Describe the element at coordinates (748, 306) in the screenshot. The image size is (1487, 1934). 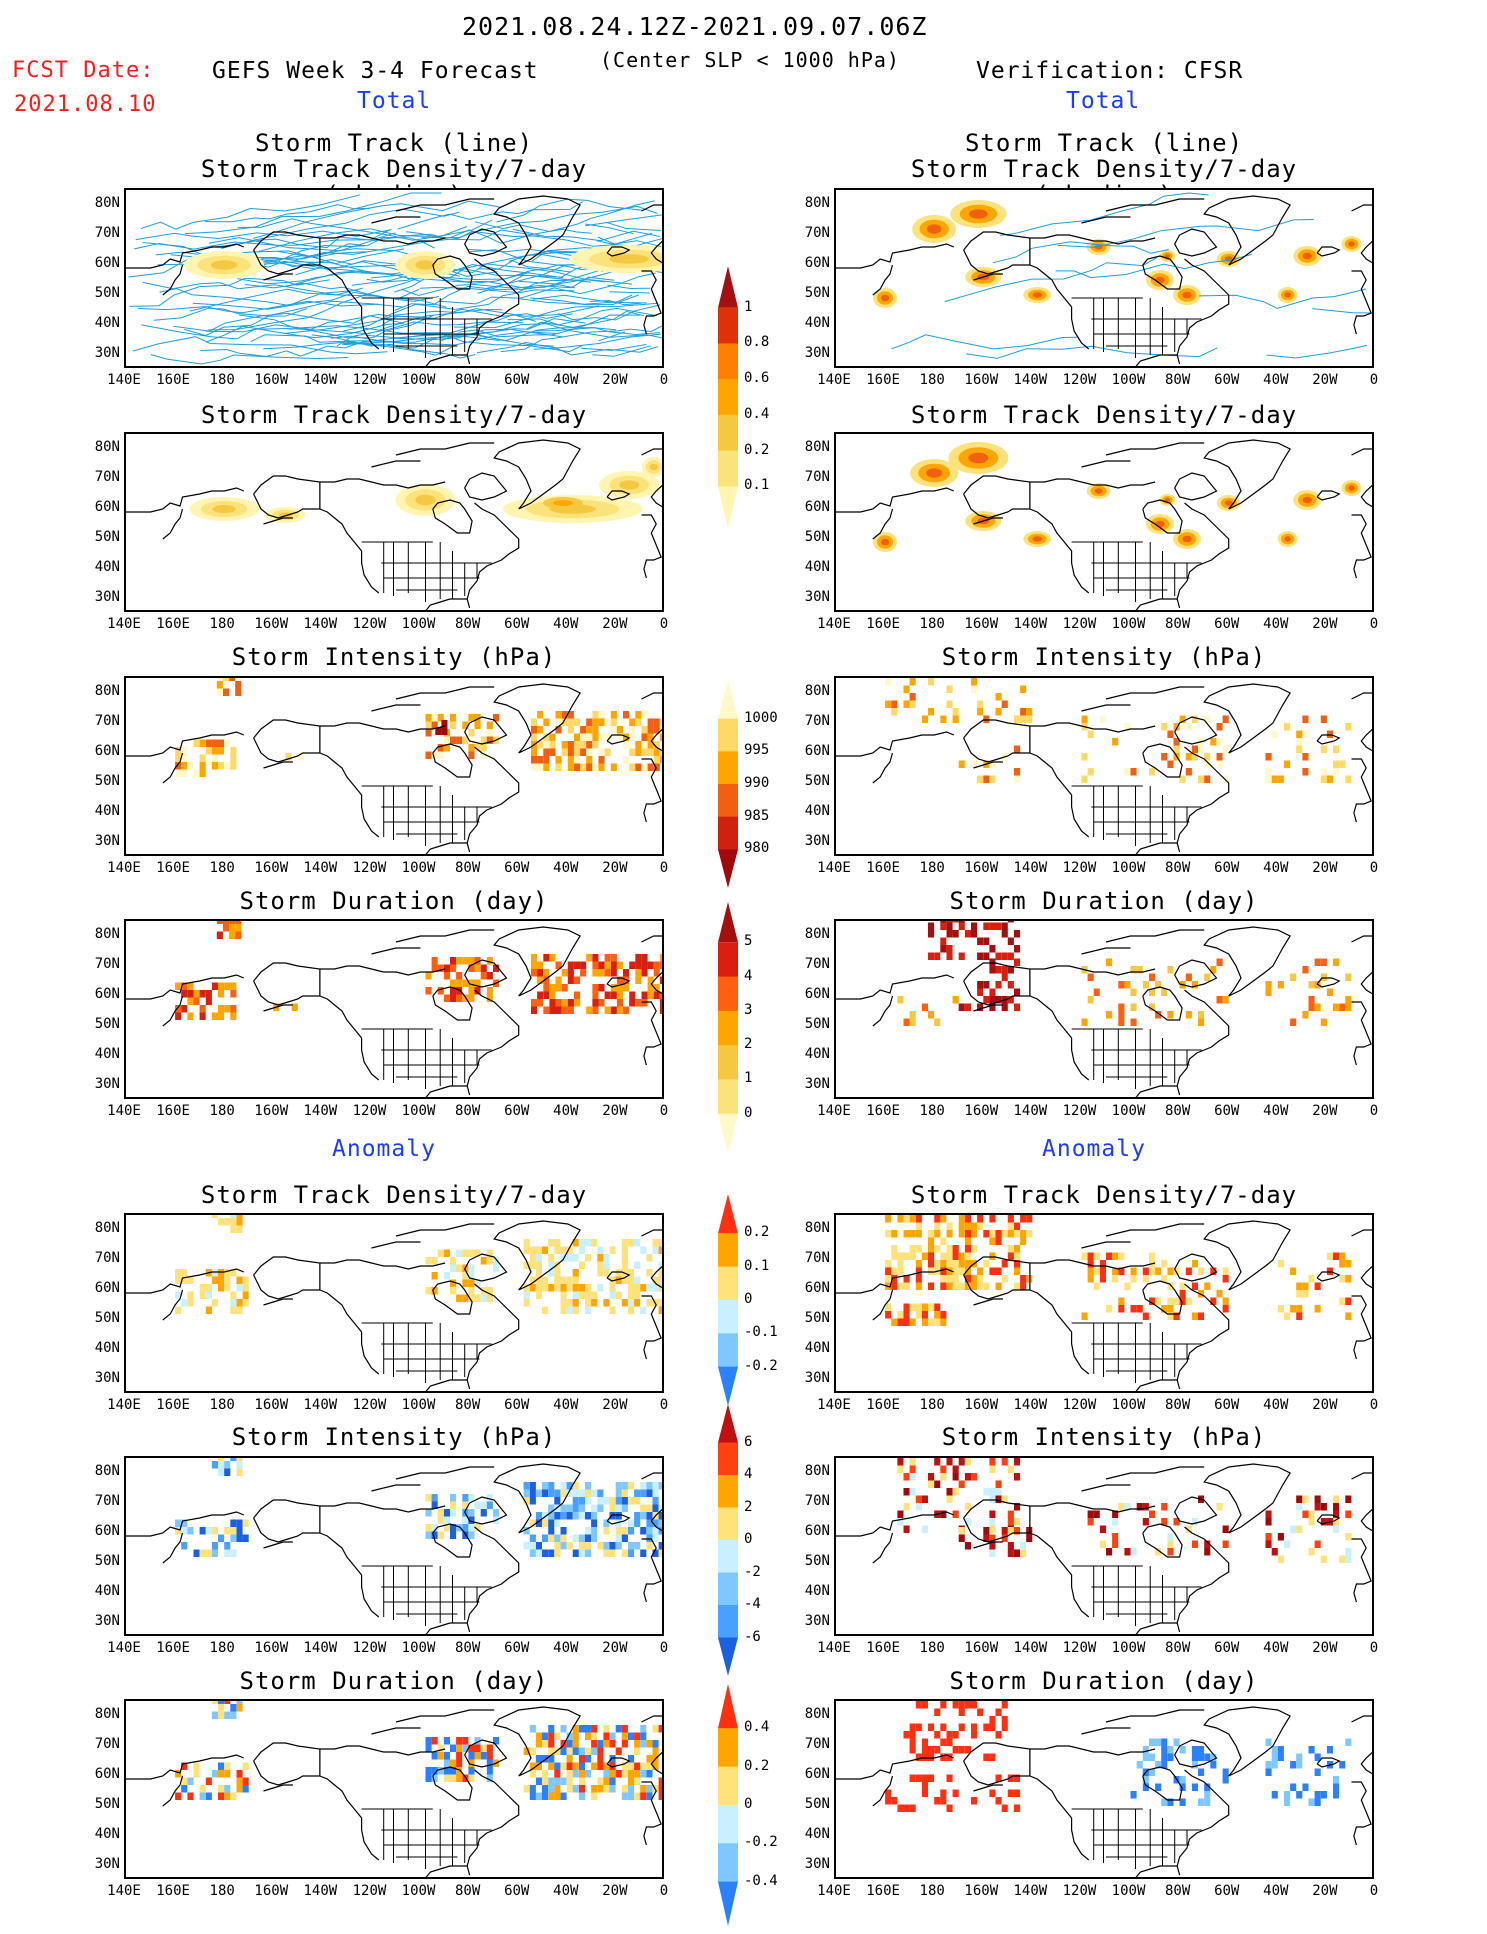
I see `colorbar-label: 1` at that location.